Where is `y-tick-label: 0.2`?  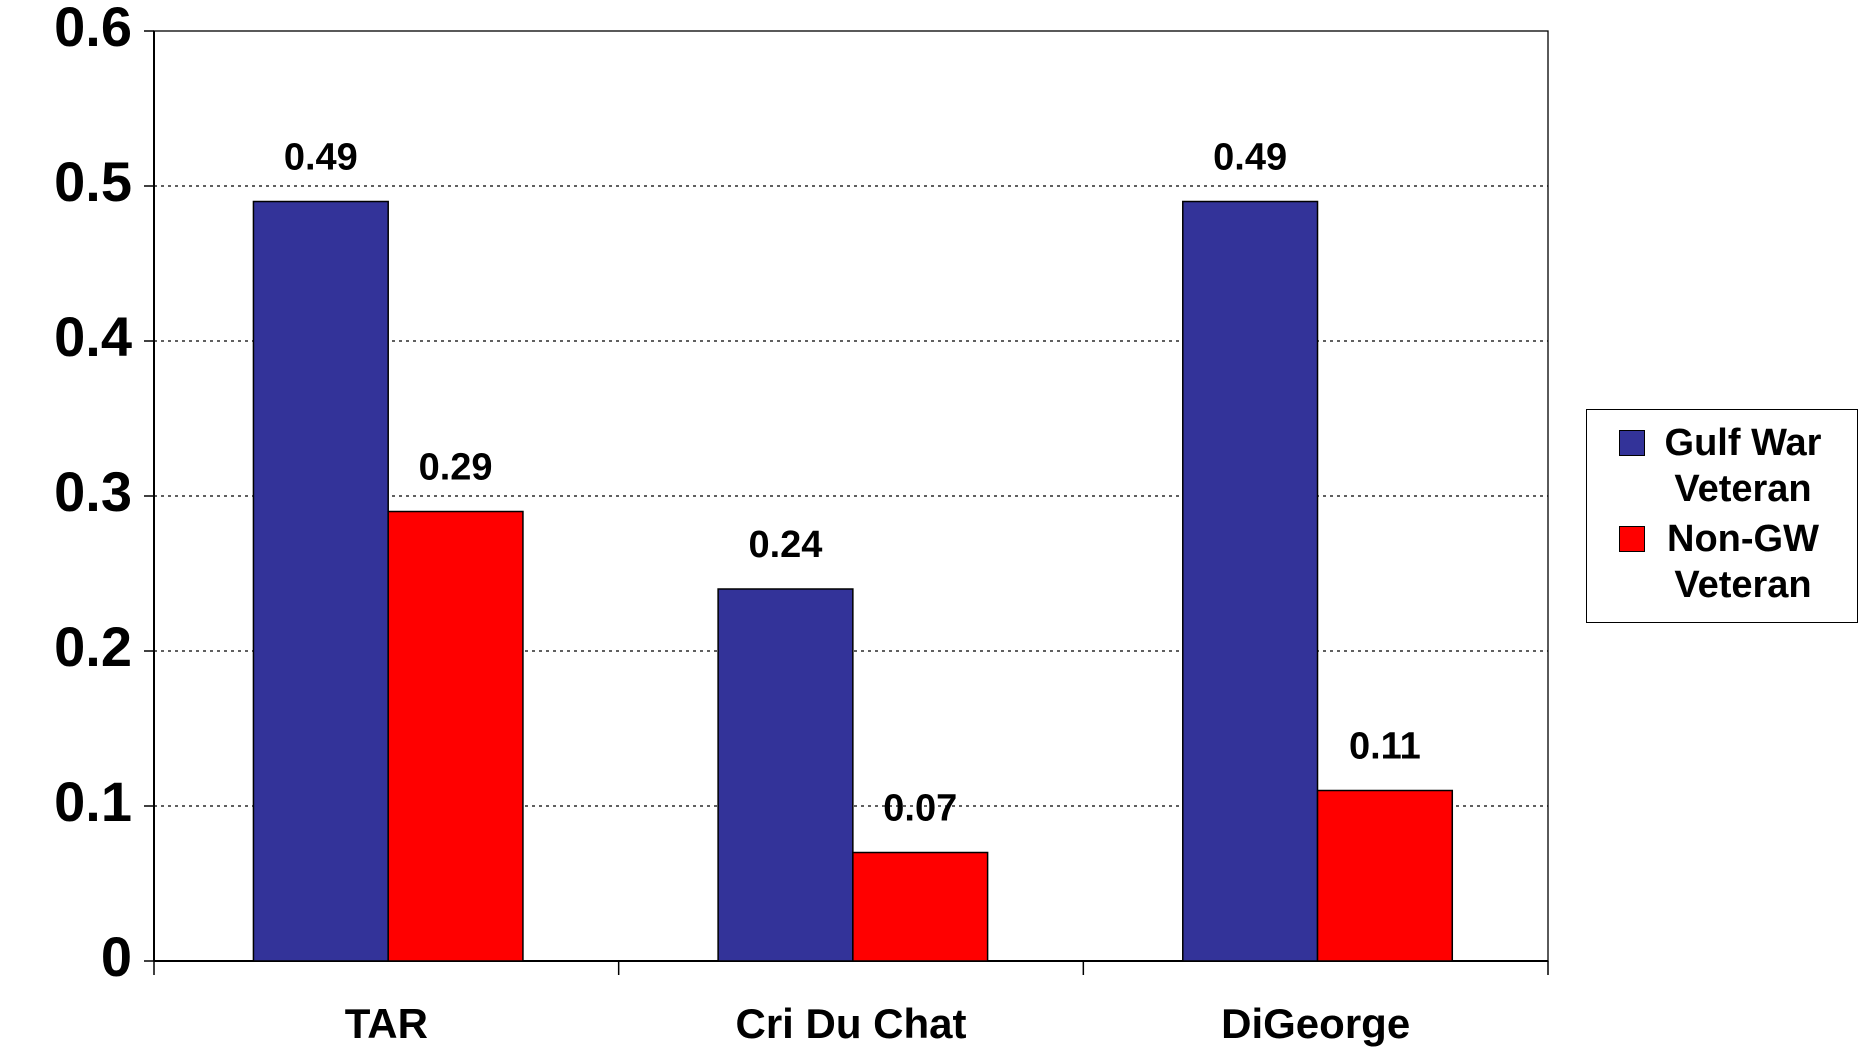
y-tick-label: 0.2 is located at coordinates (93, 646).